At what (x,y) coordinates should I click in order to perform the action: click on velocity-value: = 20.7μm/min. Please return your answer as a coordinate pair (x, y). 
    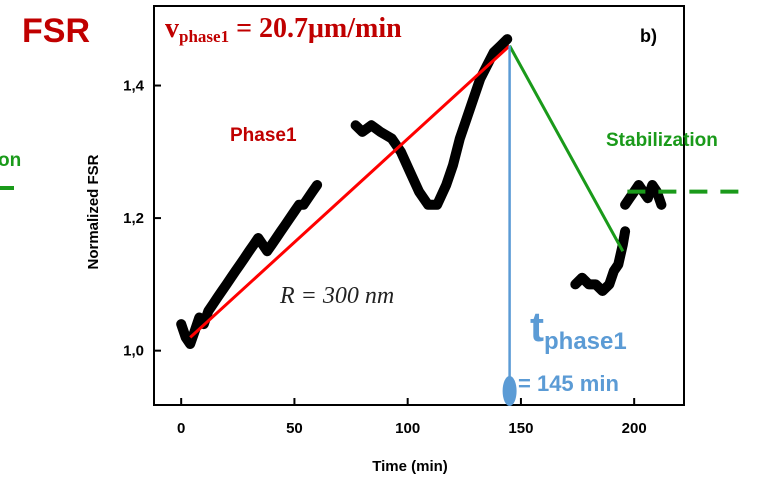
    Looking at the image, I should click on (315, 28).